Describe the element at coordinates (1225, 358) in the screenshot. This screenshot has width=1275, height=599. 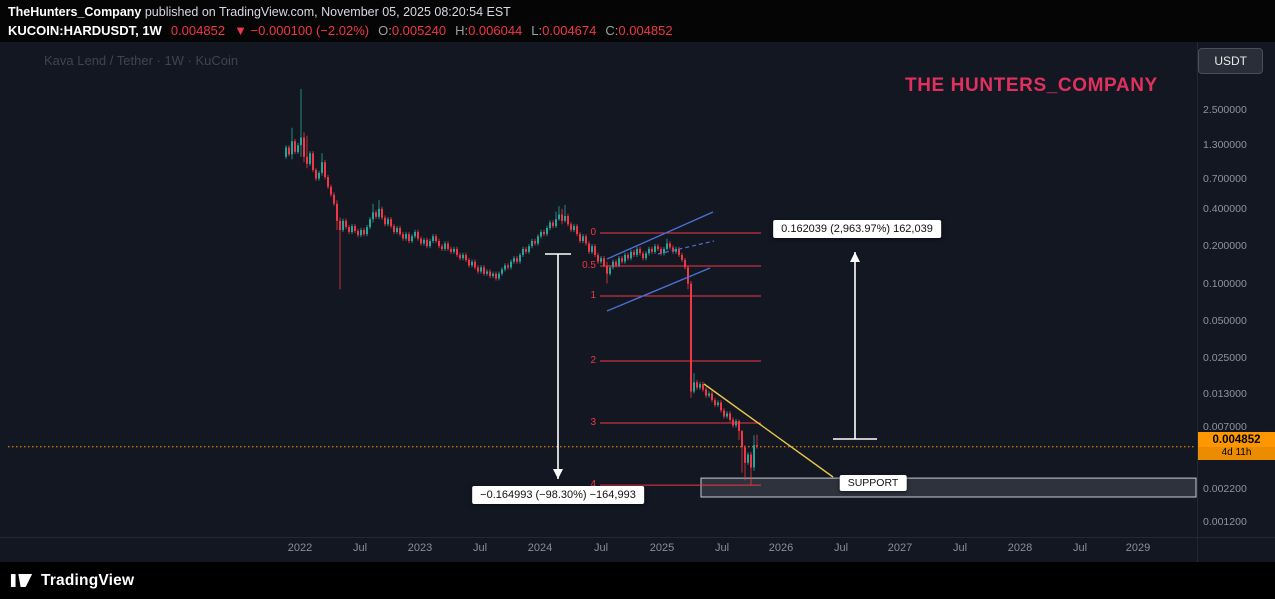
I see `price-axis-label: 0.025000` at that location.